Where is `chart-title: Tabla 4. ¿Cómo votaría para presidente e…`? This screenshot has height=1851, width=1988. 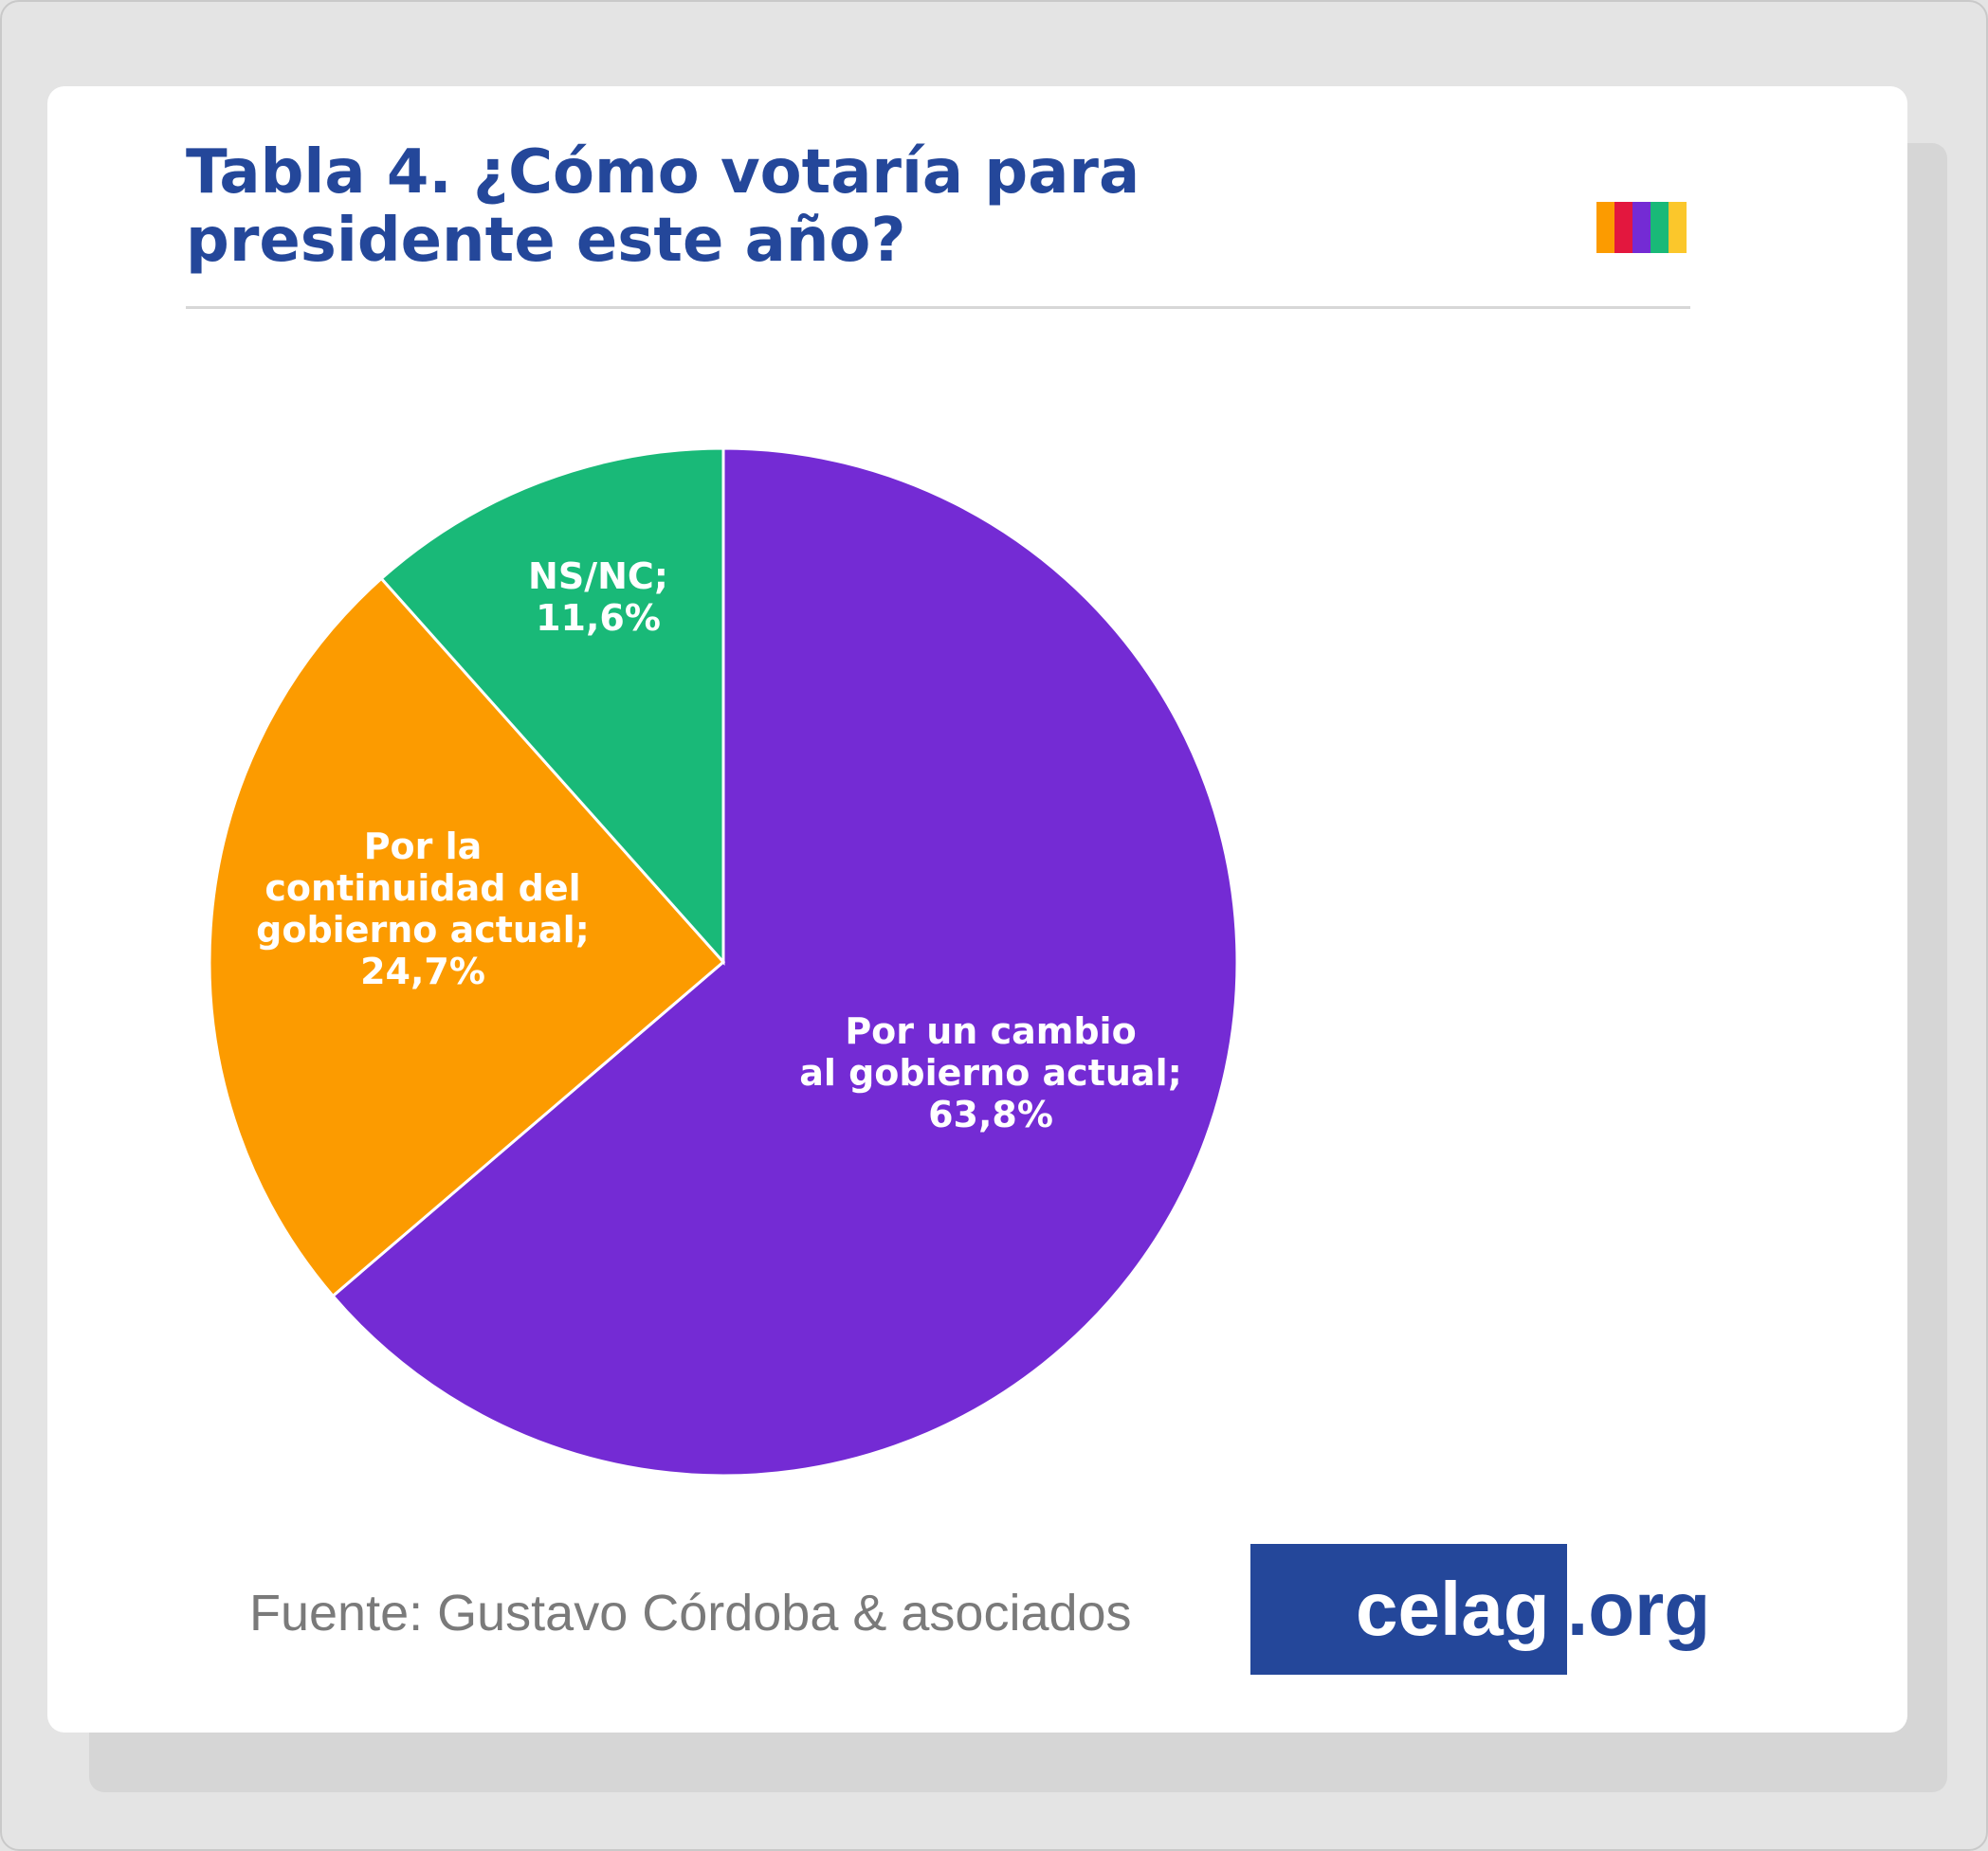
chart-title: Tabla 4. ¿Cómo votaría para presidente e… is located at coordinates (707, 206).